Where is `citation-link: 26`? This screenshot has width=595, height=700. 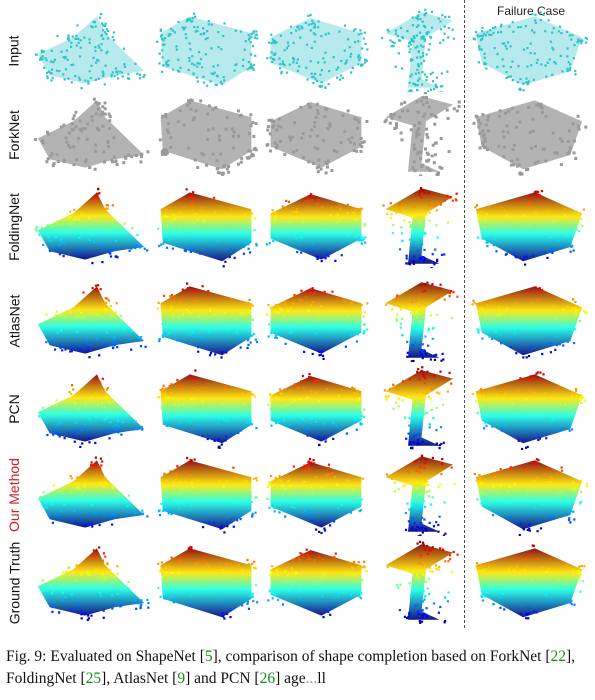 citation-link: 26 is located at coordinates (267, 678).